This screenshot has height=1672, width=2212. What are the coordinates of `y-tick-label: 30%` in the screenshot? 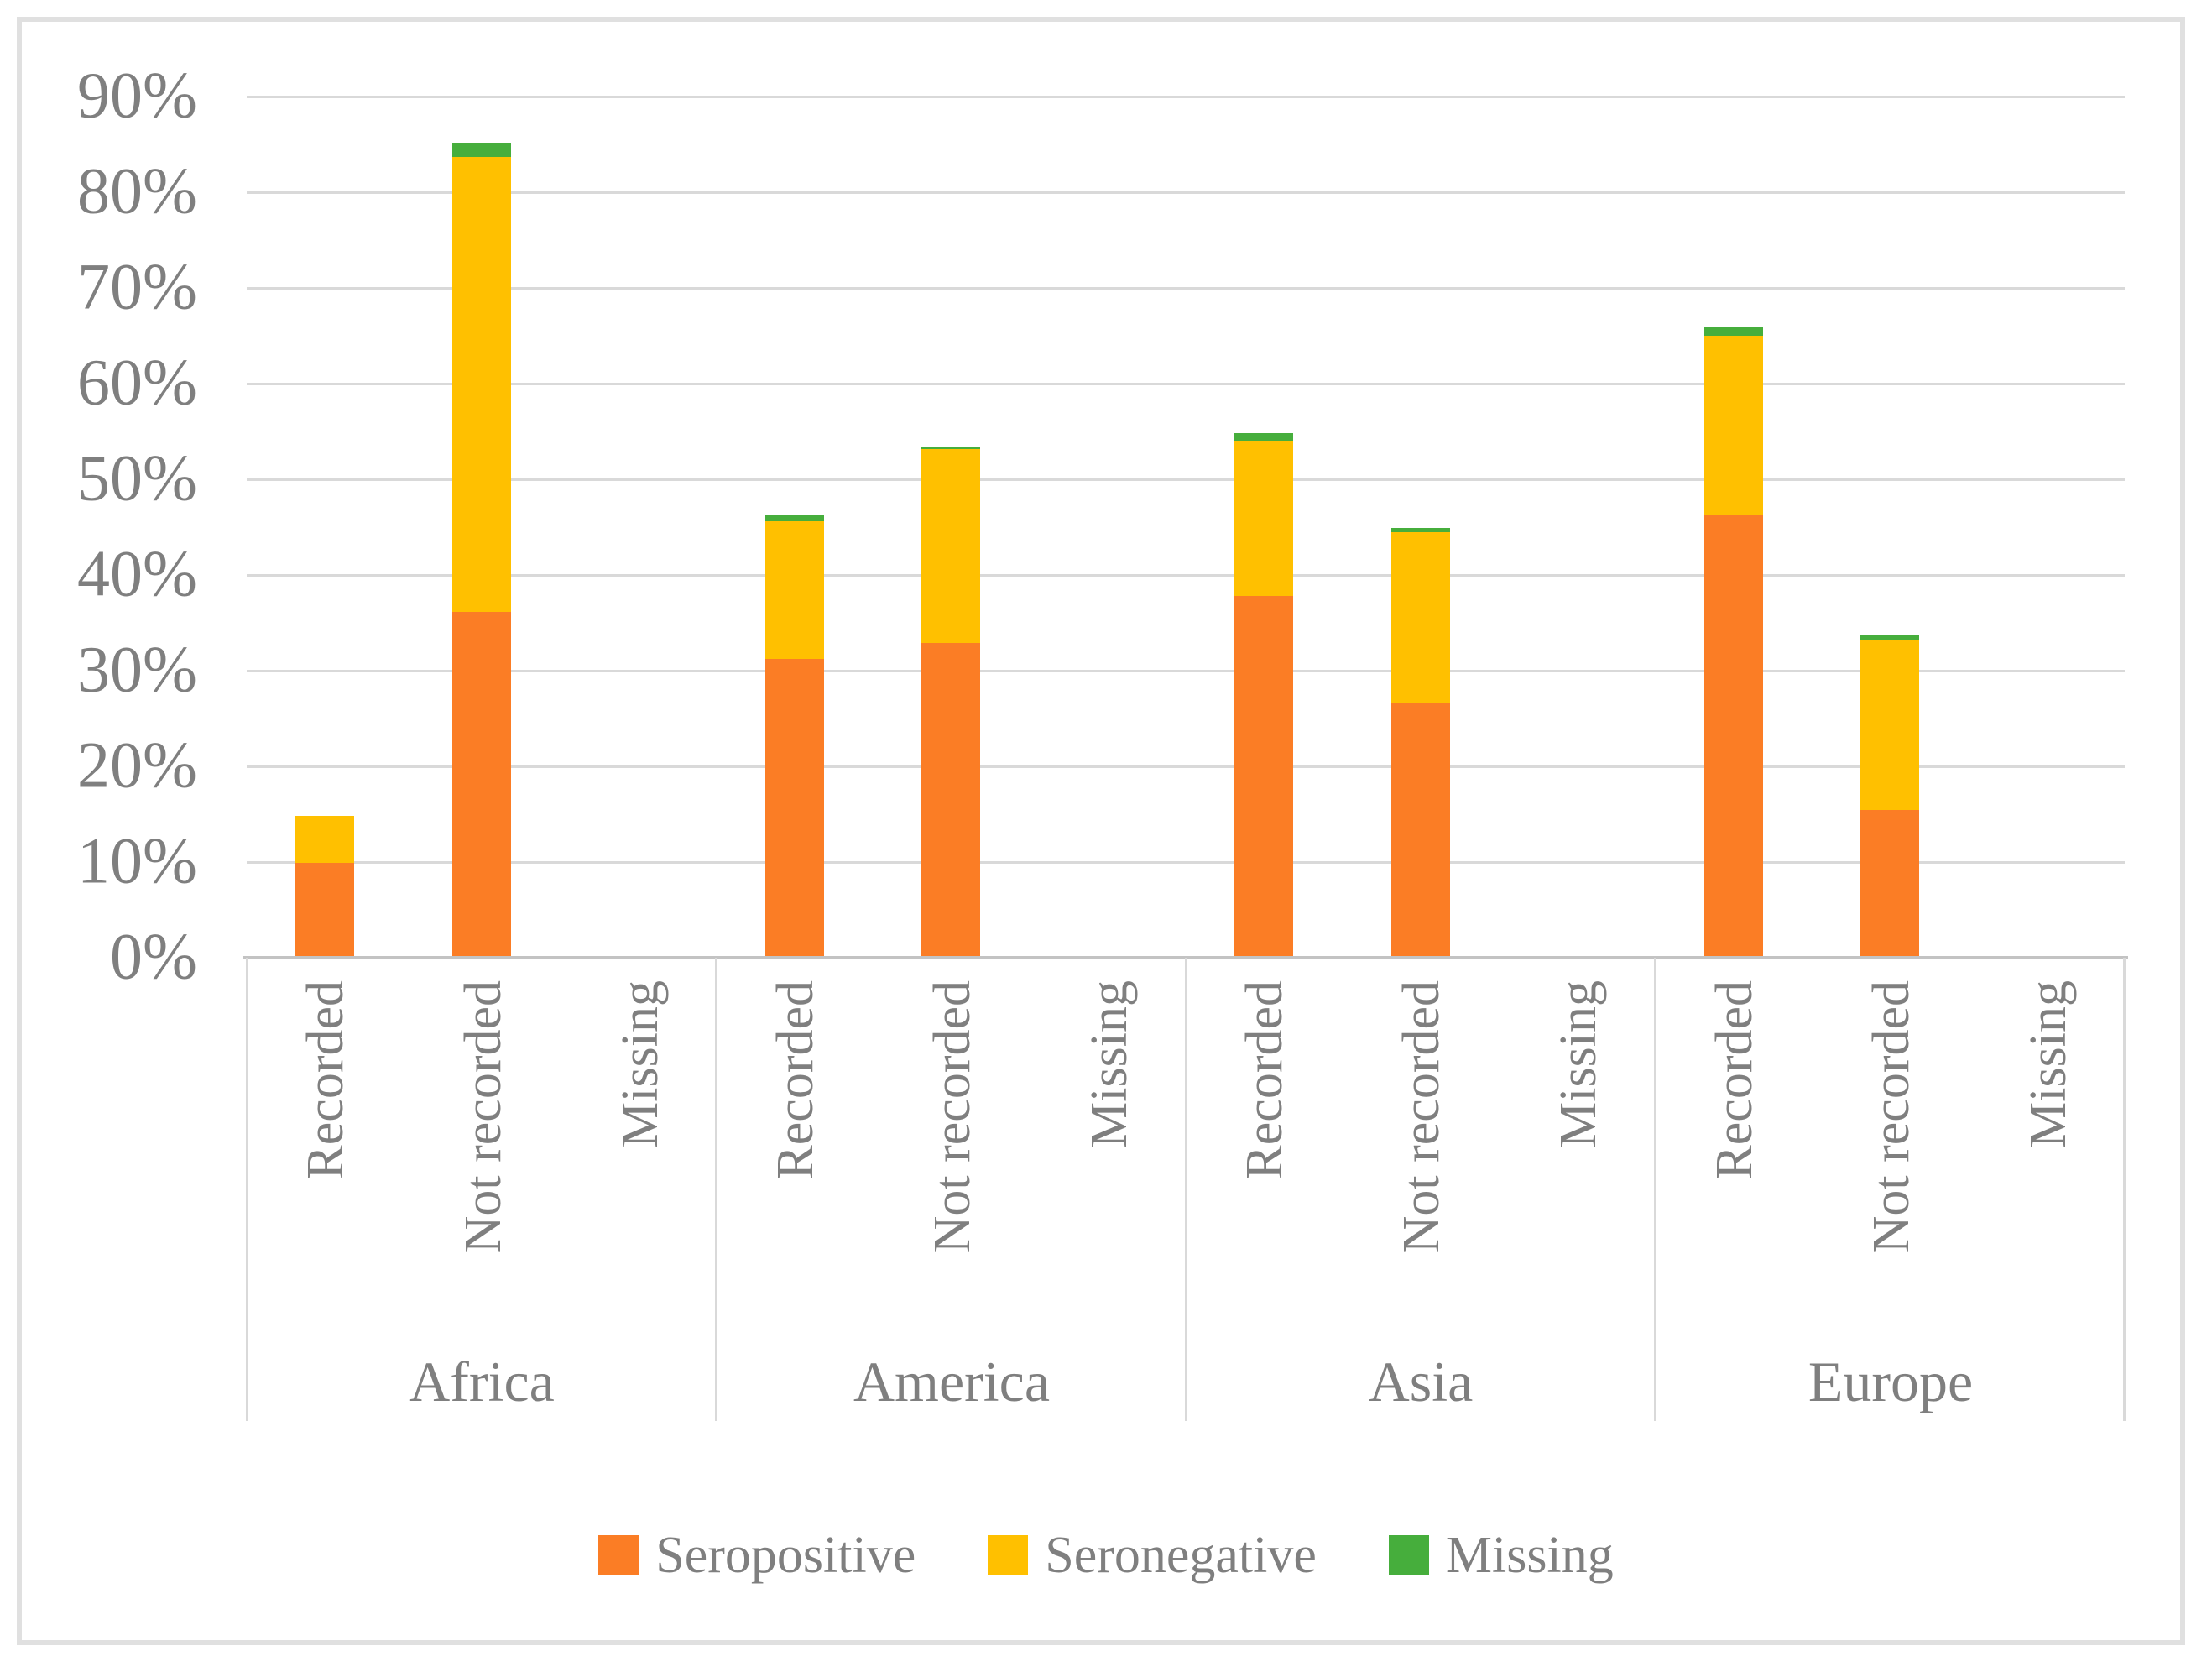 It's located at (137, 669).